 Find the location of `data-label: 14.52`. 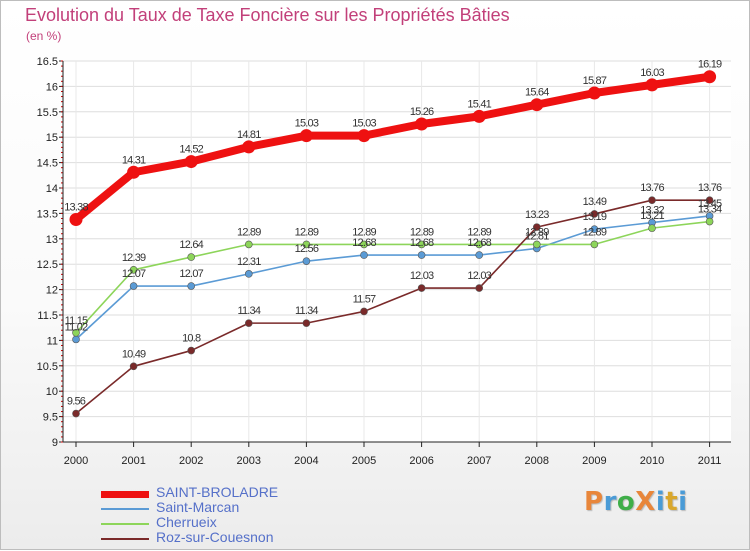

data-label: 14.52 is located at coordinates (191, 150).